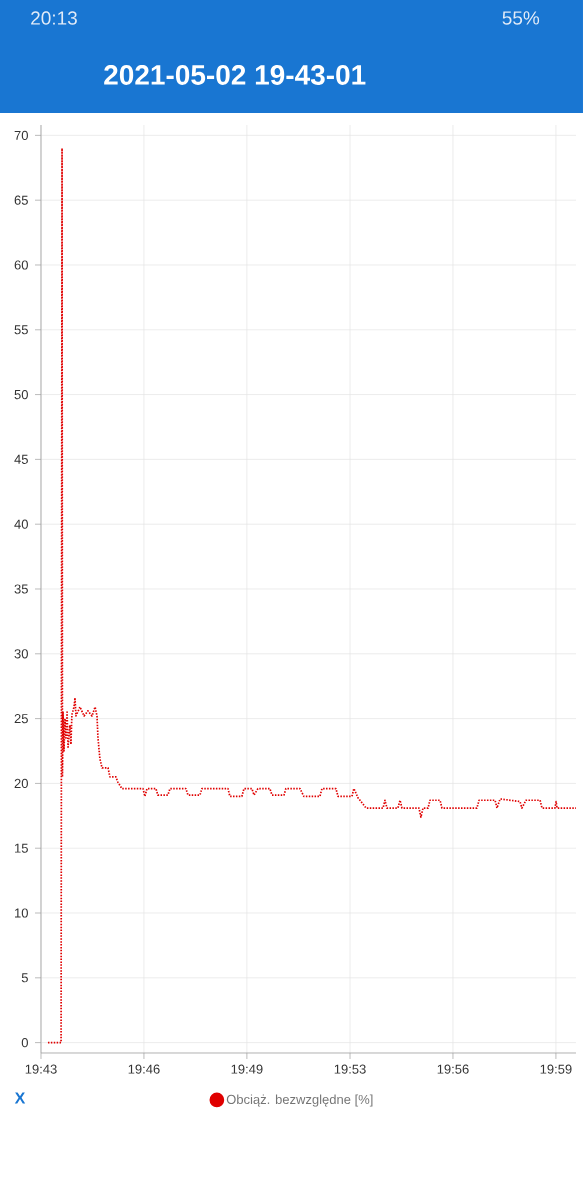 The width and height of the screenshot is (583, 1200). Describe the element at coordinates (21, 135) in the screenshot. I see `y-tick-label: 70` at that location.